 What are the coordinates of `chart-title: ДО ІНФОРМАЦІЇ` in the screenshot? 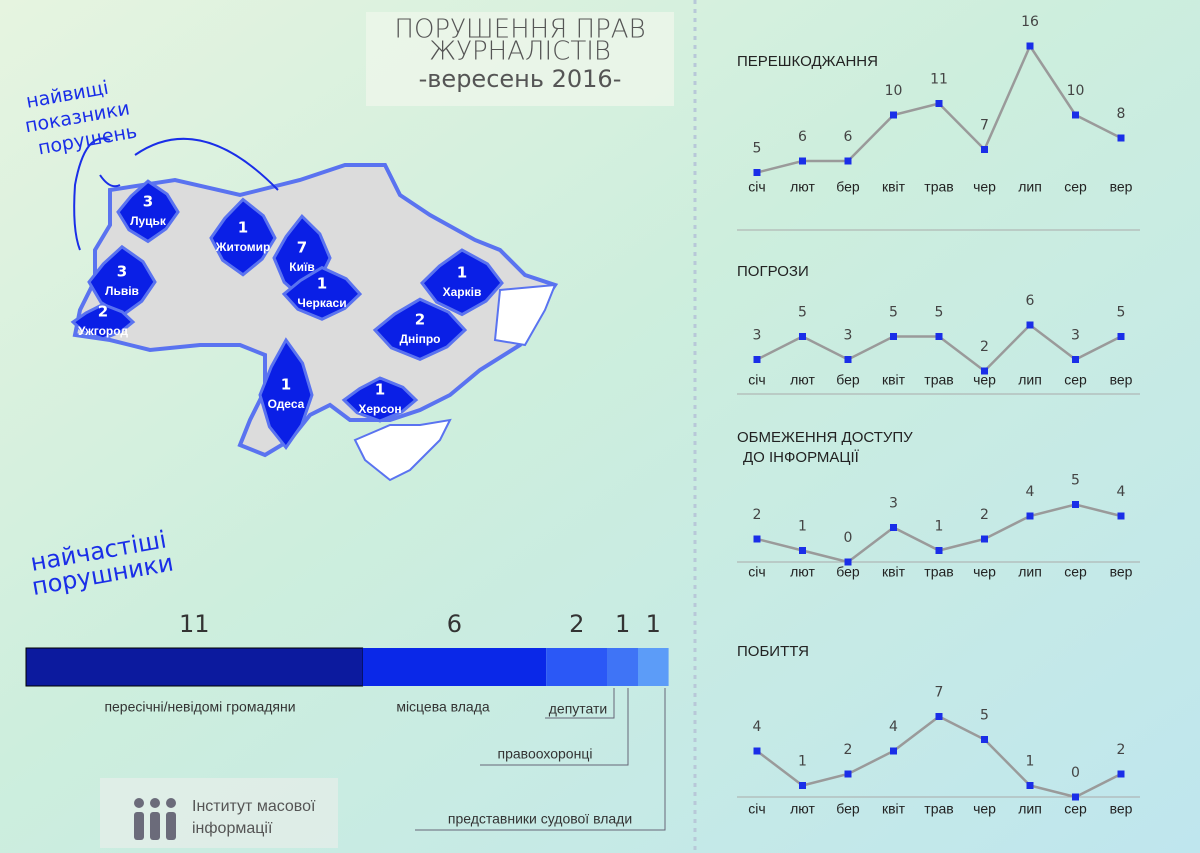 It's located at (801, 457).